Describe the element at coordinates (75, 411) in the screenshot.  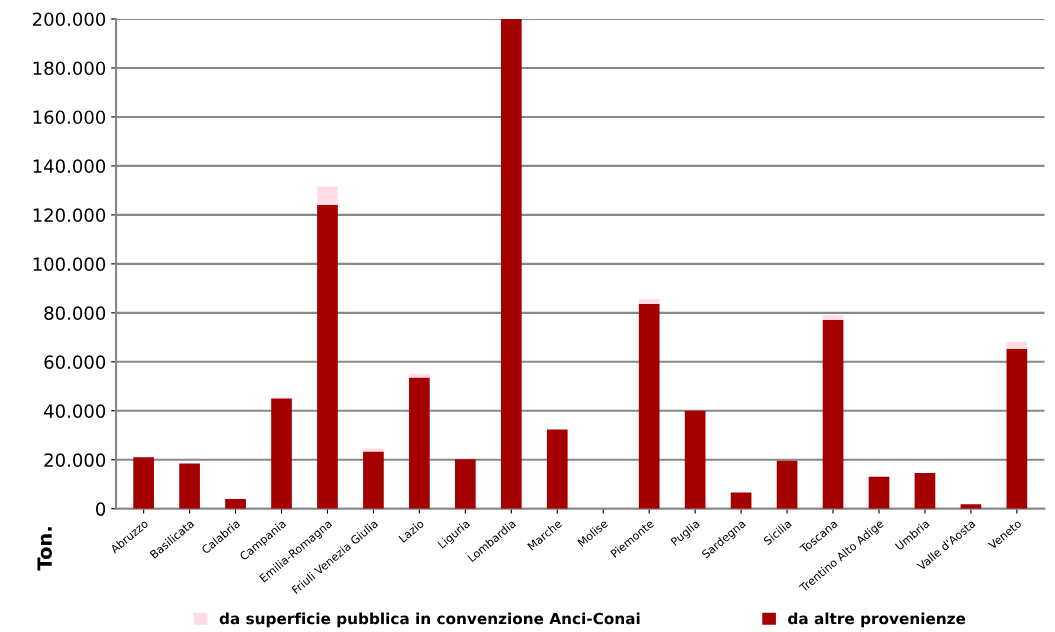
I see `y-tick-label: 40.000` at that location.